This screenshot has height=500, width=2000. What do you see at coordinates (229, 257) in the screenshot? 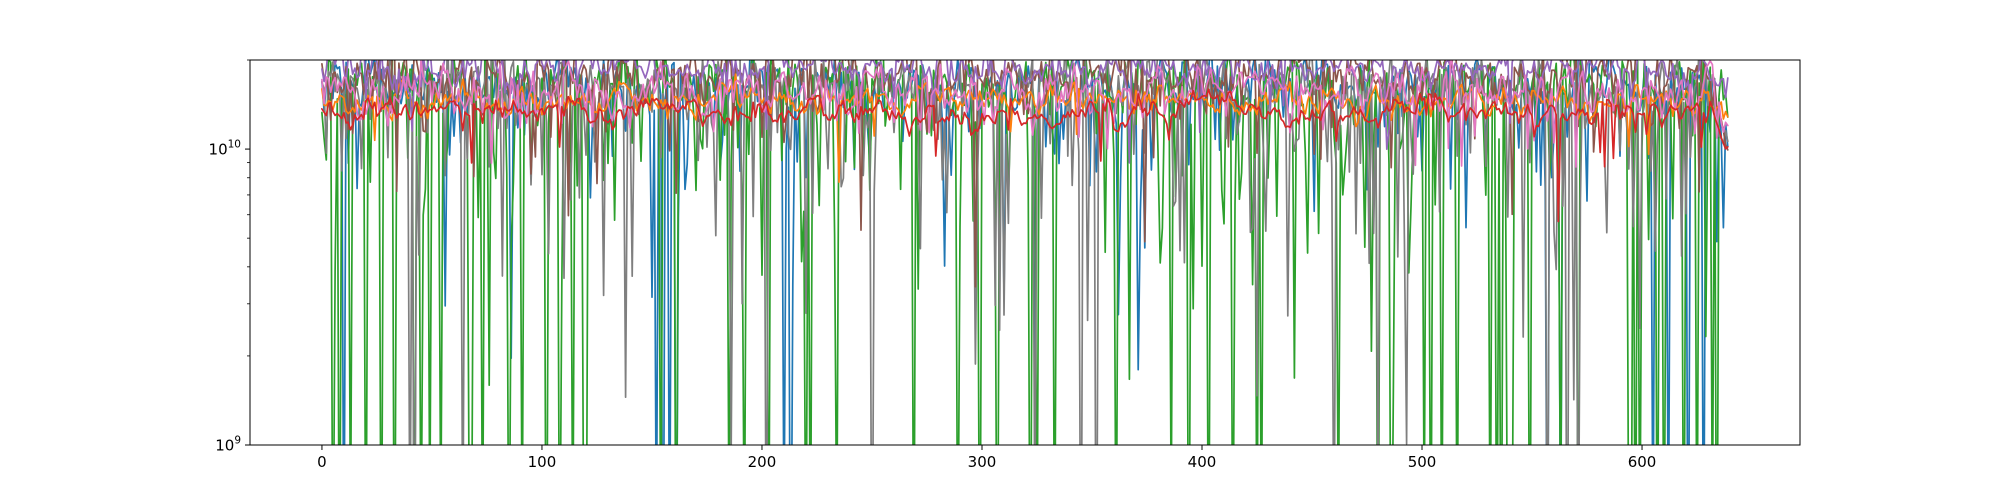
I see `y-axis: 109 1010` at bounding box center [229, 257].